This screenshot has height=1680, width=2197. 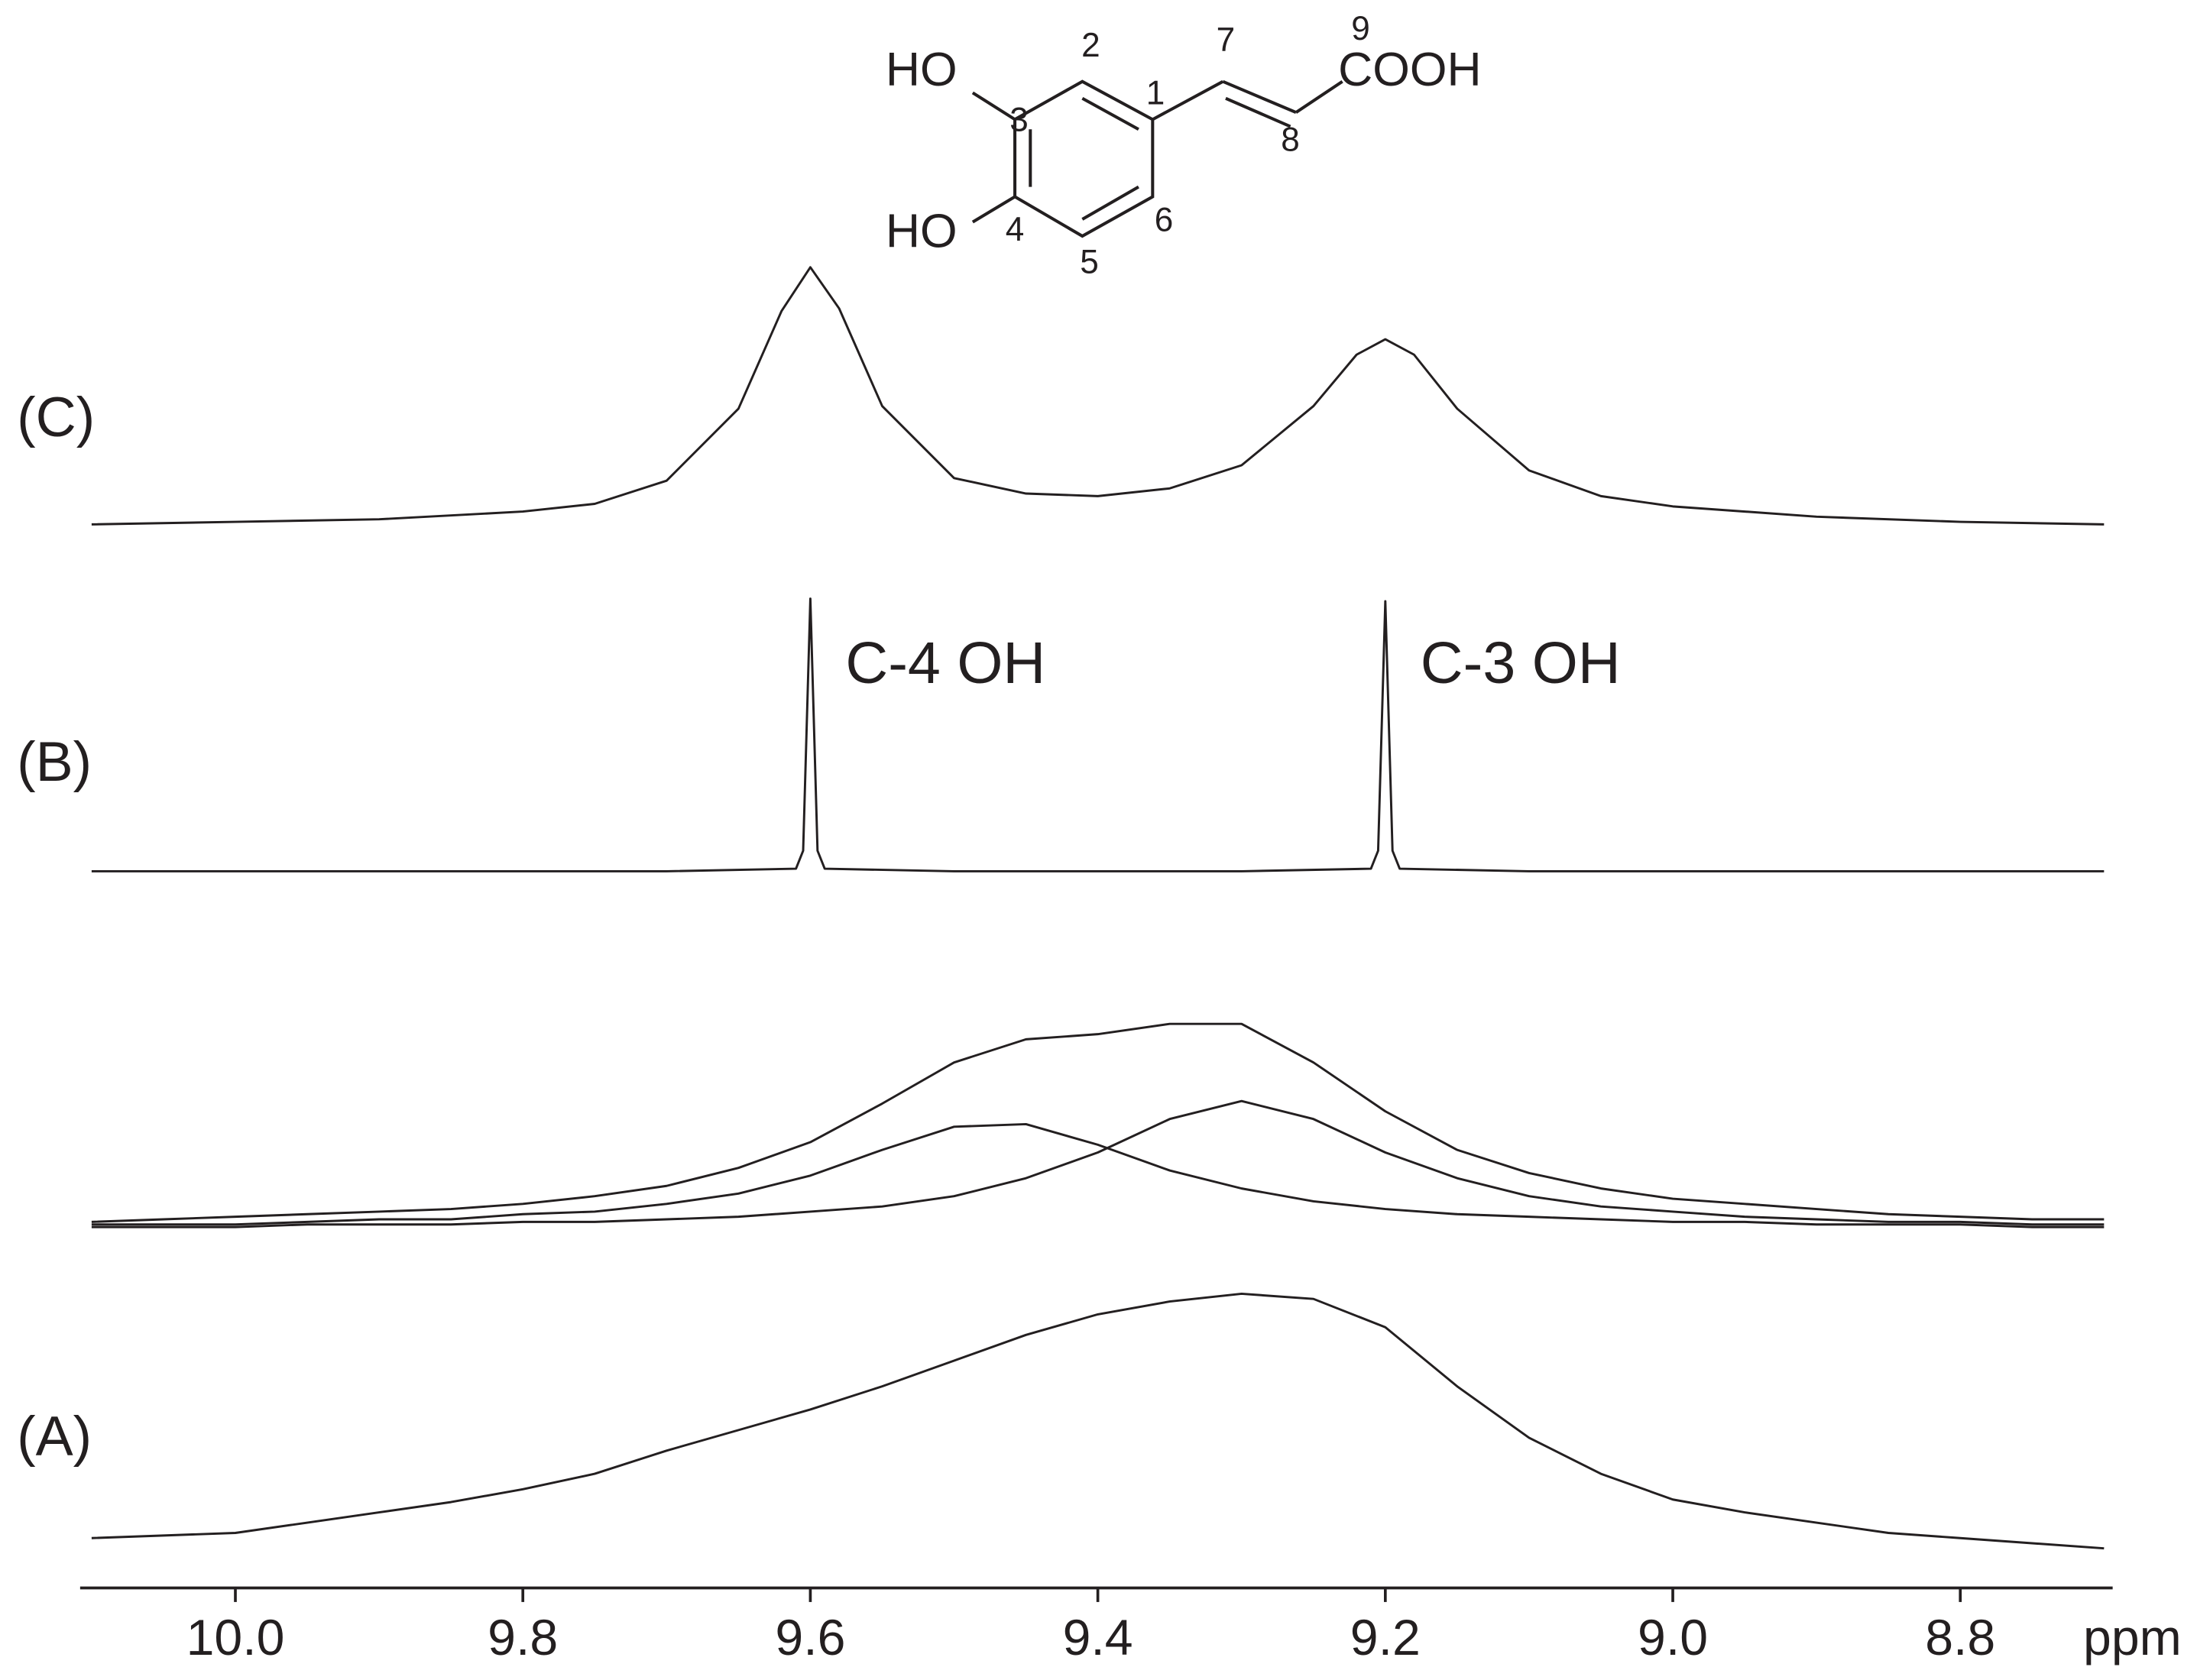 What do you see at coordinates (1960, 1638) in the screenshot?
I see `x-tick-label: 8.8` at bounding box center [1960, 1638].